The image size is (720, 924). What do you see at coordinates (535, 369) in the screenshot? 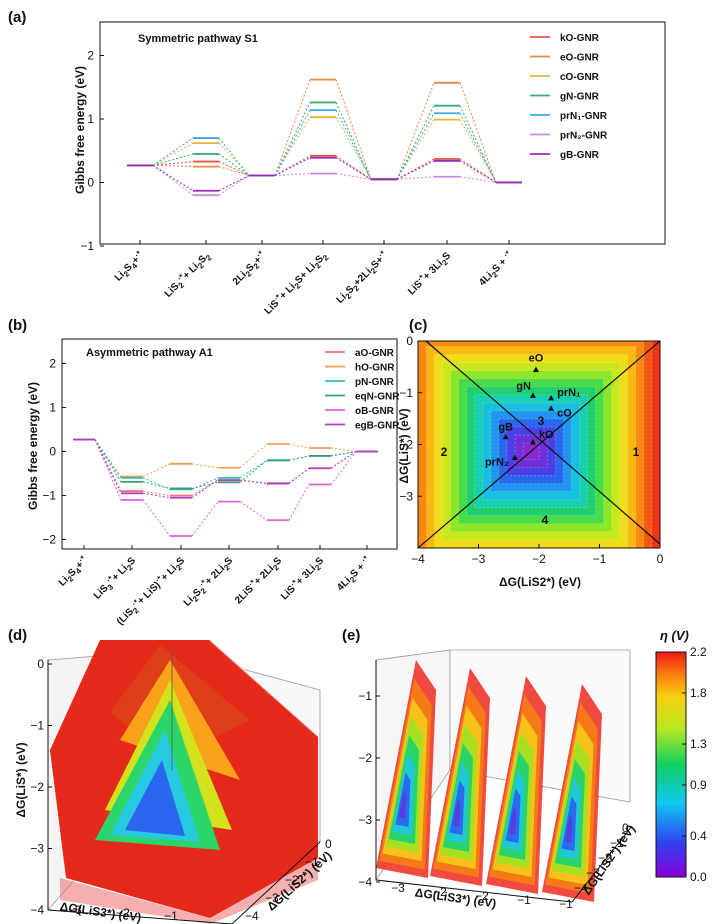
I see `panel-c-point-eO` at bounding box center [535, 369].